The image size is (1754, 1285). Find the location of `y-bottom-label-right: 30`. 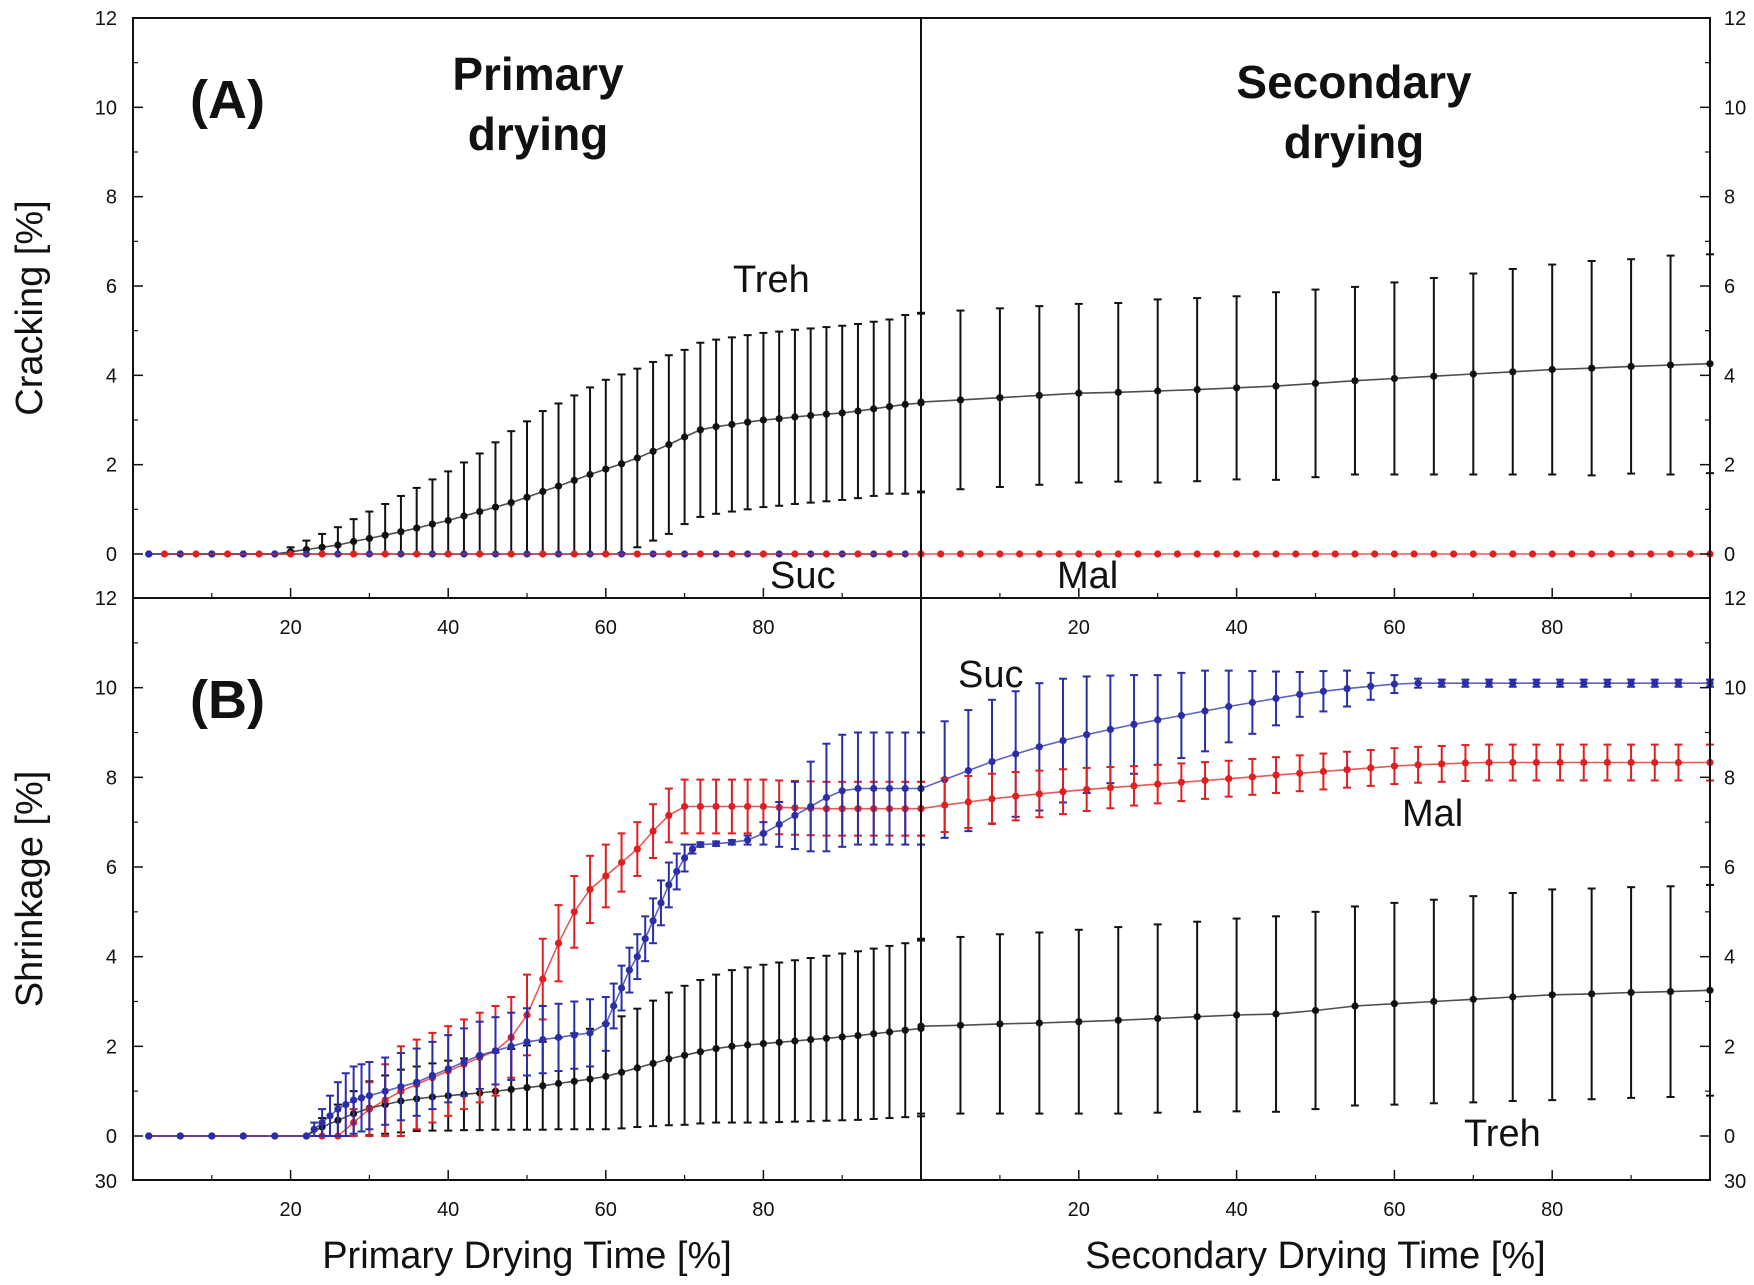

y-bottom-label-right: 30 is located at coordinates (1735, 1182).